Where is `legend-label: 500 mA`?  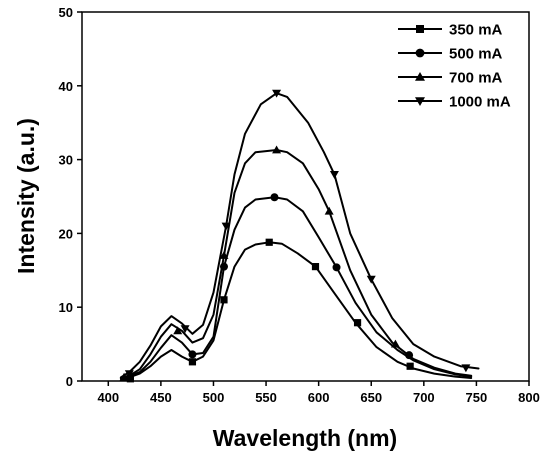 legend-label: 500 mA is located at coordinates (476, 54).